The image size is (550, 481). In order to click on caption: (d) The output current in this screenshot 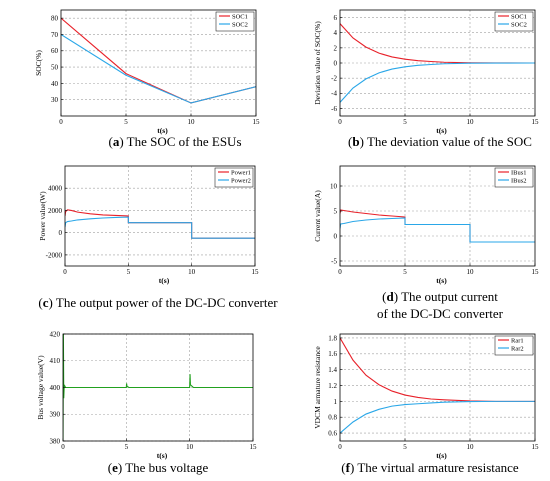, I will do `click(440, 296)`.